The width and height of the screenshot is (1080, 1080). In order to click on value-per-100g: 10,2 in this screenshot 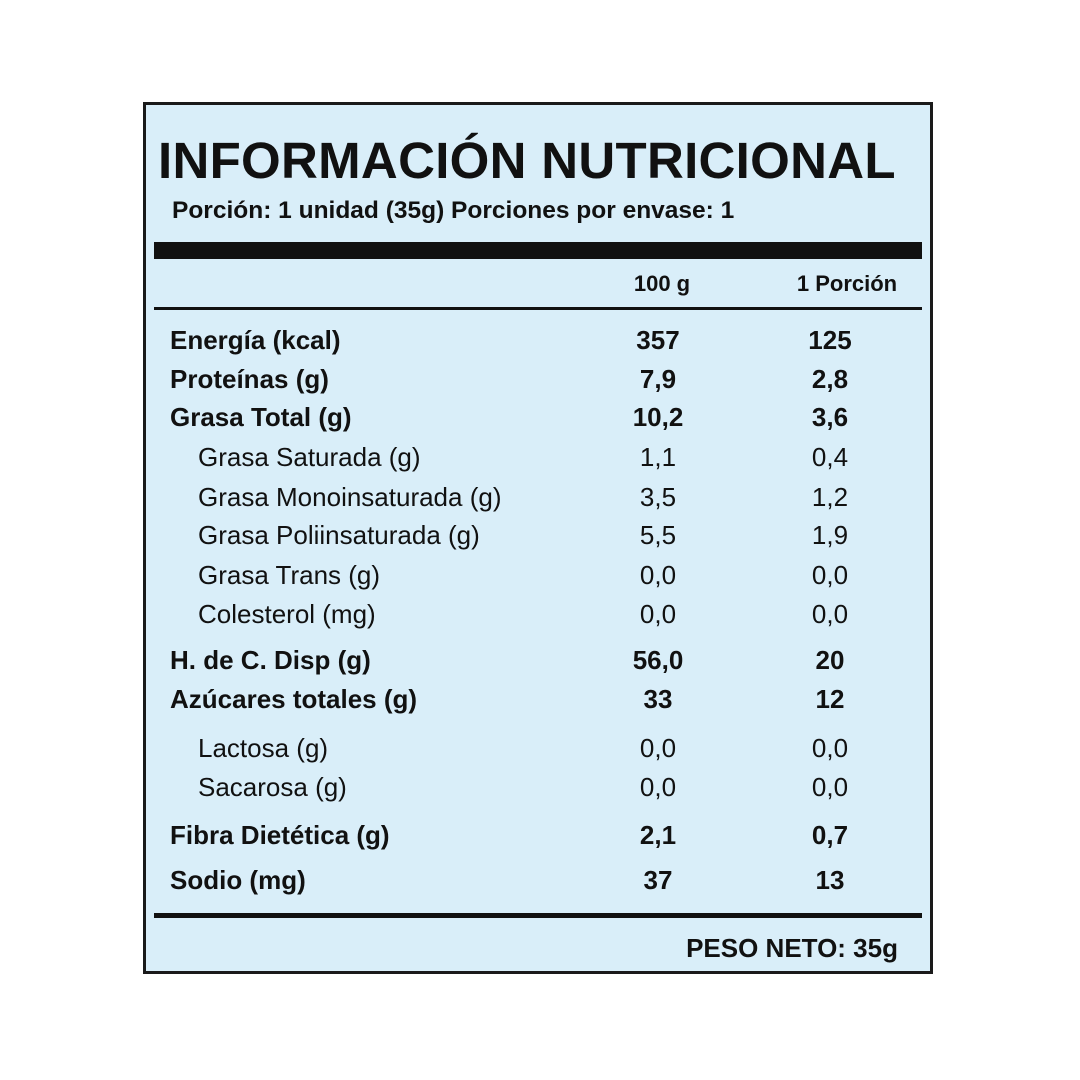, I will do `click(658, 417)`.